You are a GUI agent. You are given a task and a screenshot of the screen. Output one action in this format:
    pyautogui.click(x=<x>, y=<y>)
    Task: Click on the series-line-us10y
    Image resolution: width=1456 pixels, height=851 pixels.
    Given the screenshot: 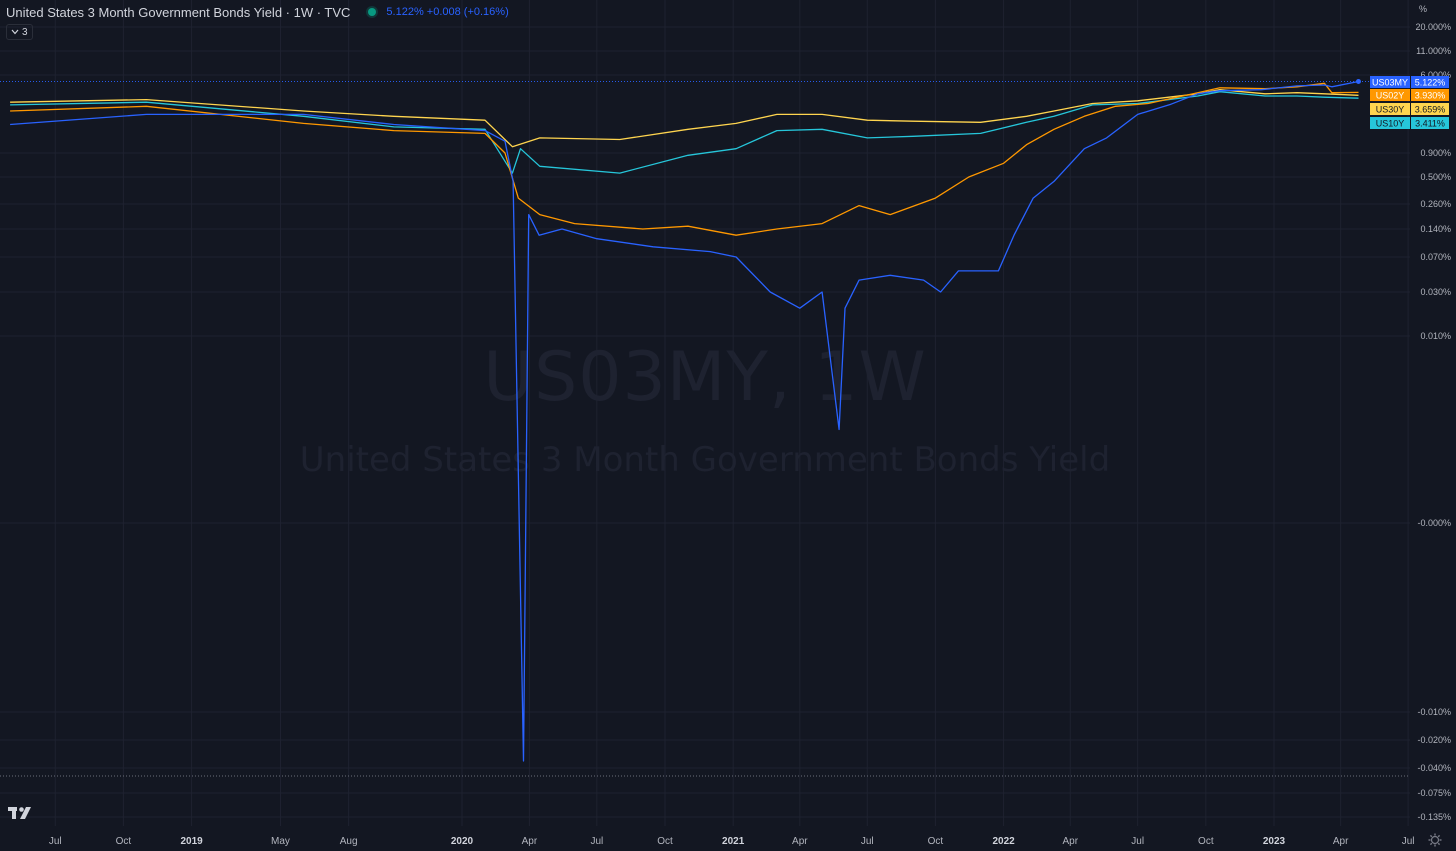 What is the action you would take?
    pyautogui.click(x=684, y=132)
    